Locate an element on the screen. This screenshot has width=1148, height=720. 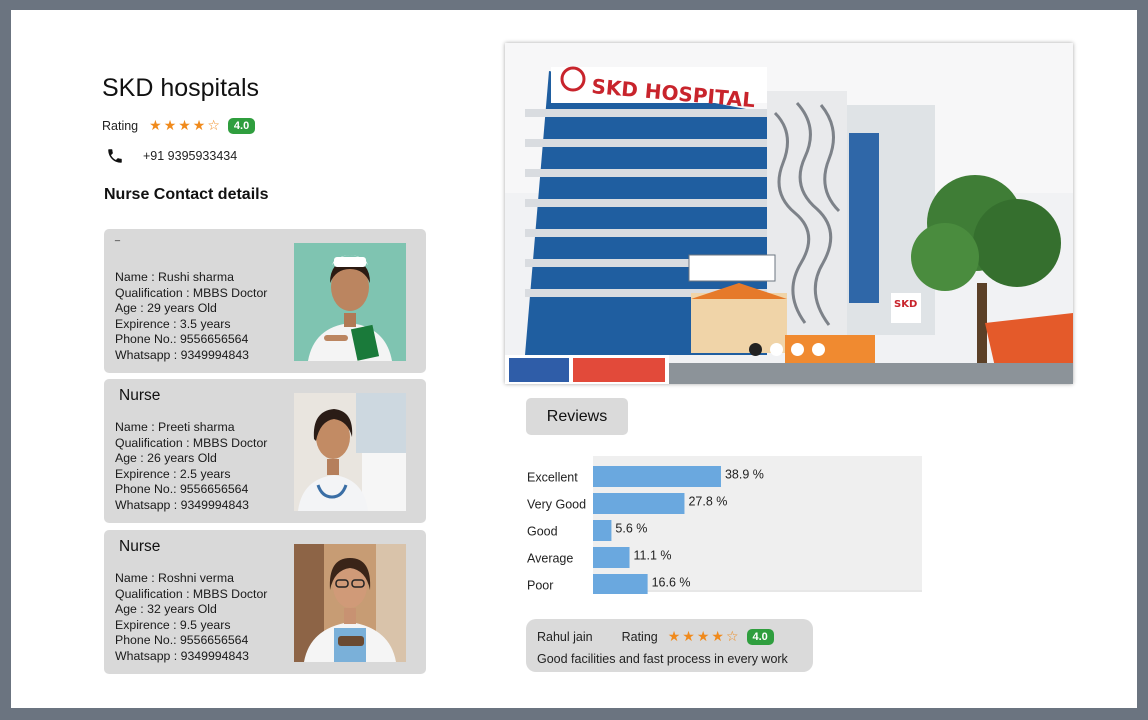
hospital-rating: Rating ★★★★☆ 4.0 is located at coordinates (179, 125).